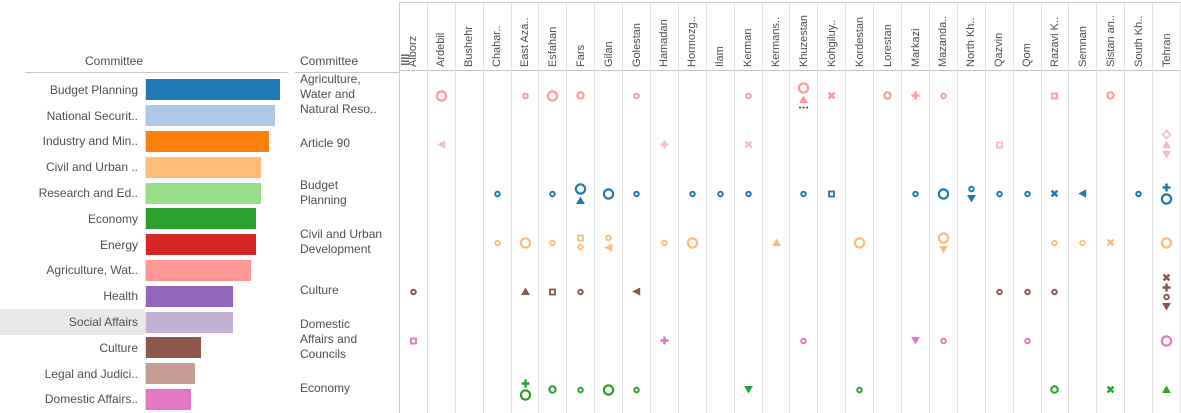 This screenshot has height=413, width=1181. Describe the element at coordinates (804, 37) in the screenshot. I see `column-header: Khuzestan` at that location.